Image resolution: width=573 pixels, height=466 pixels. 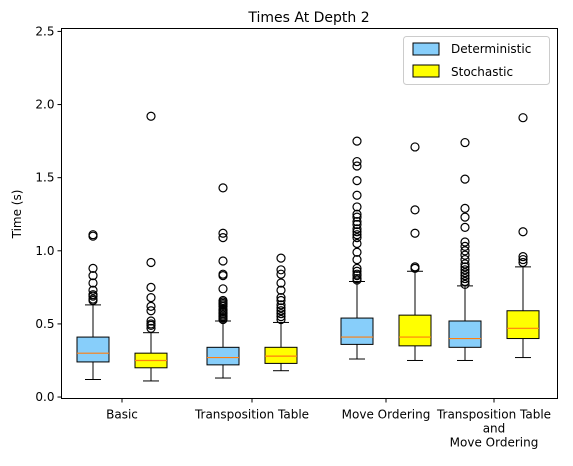 What do you see at coordinates (44, 397) in the screenshot?
I see `y-tick-label: 0.0` at bounding box center [44, 397].